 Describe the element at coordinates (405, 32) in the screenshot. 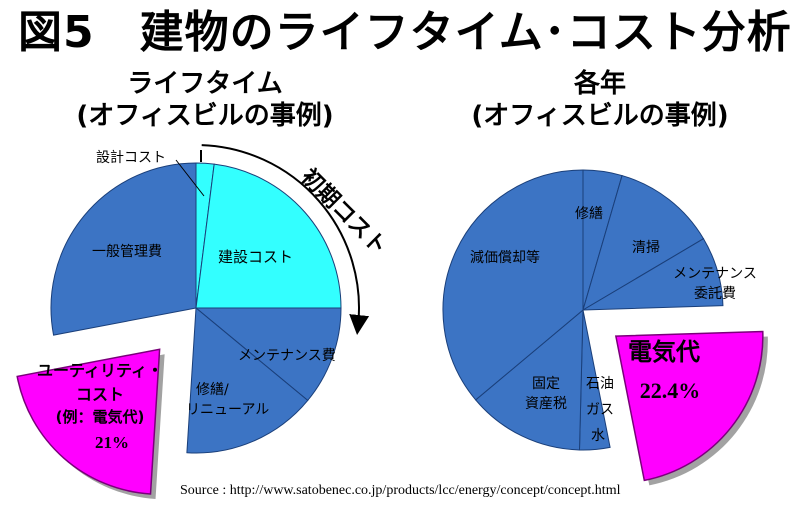

I see `page-title: 図5 建物のライフタイム･コスト分析` at that location.